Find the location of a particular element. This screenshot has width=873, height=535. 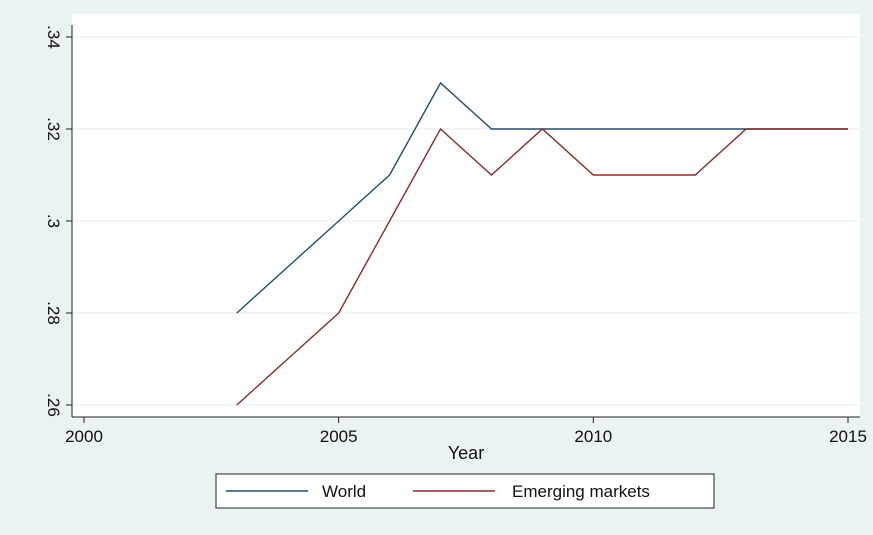

legend-label-0: World is located at coordinates (344, 491).